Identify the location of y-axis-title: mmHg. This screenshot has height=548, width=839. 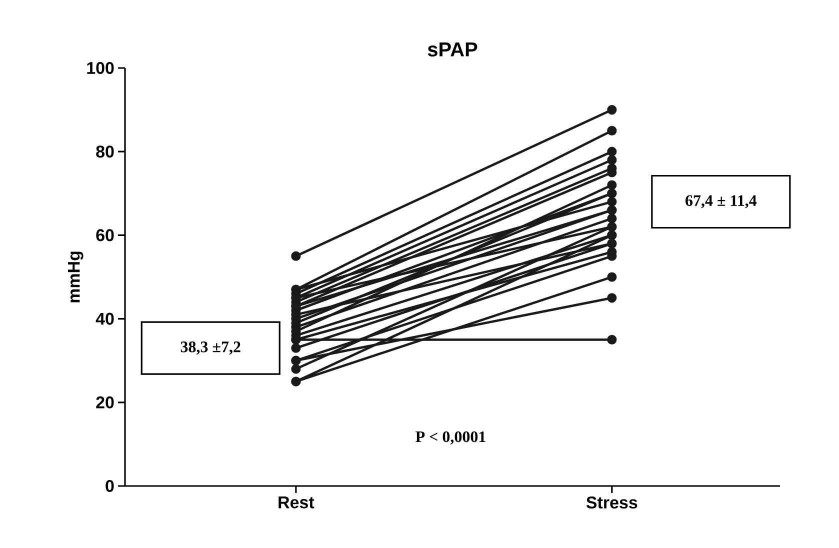
(76, 277).